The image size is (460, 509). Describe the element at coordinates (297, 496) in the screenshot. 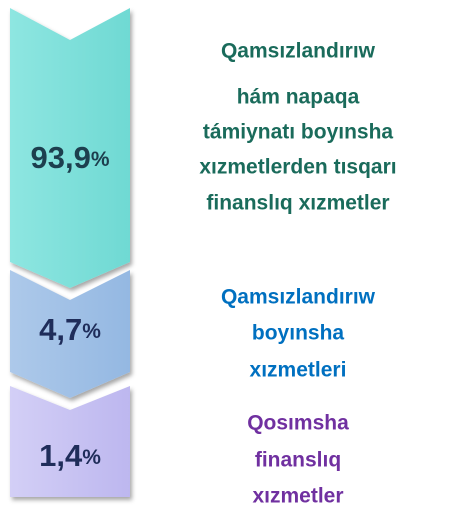

I see `label-line: xızmetler` at that location.